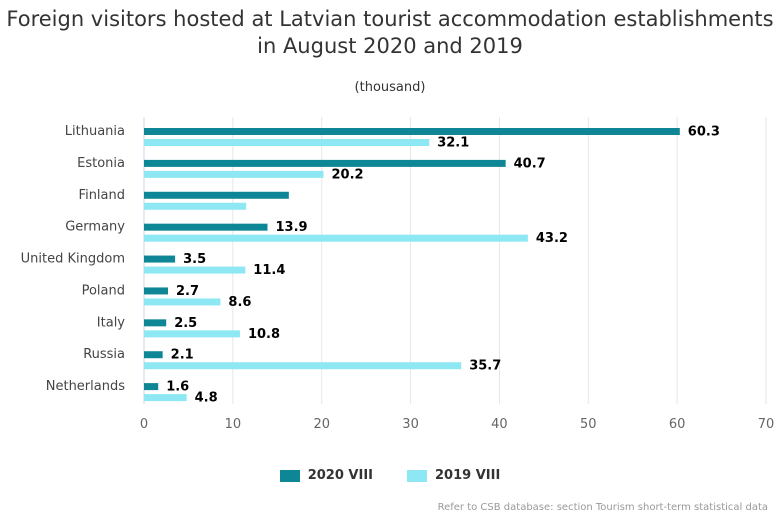 The width and height of the screenshot is (780, 520). What do you see at coordinates (153, 355) in the screenshot?
I see `bar-russia-2020` at bounding box center [153, 355].